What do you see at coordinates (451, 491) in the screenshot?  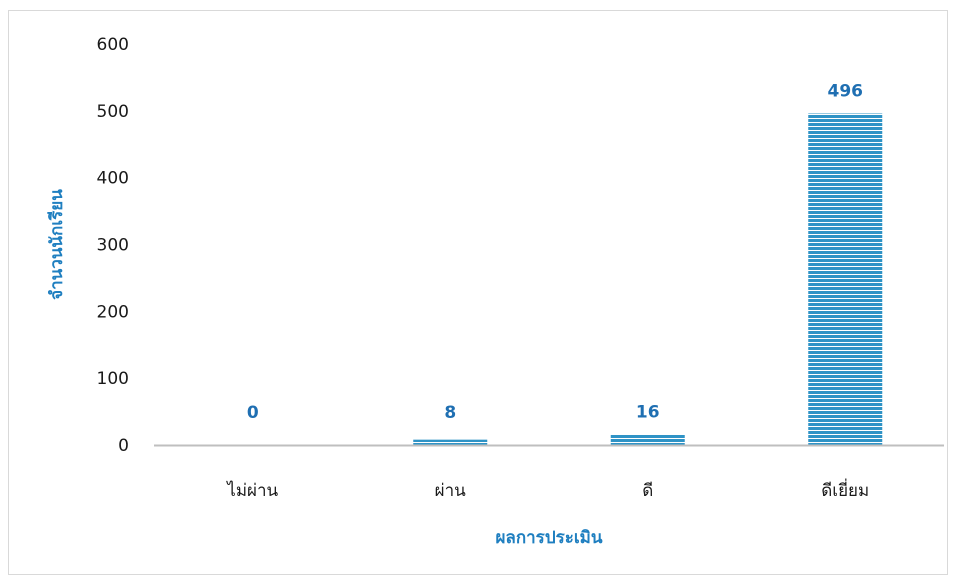 I see `x-tick-label: ผ่าน` at bounding box center [451, 491].